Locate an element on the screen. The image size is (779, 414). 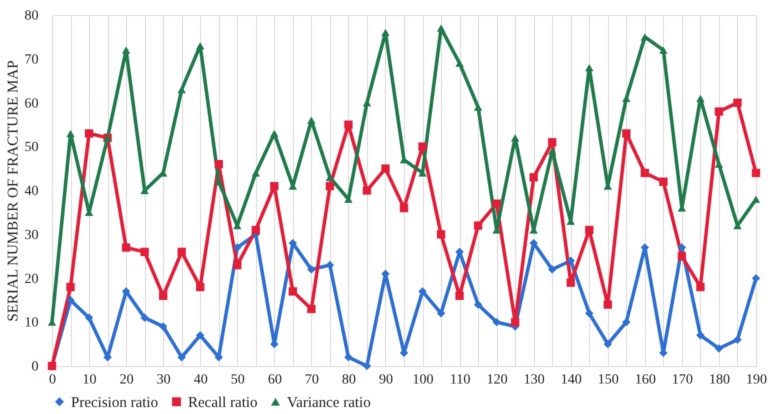
y-tick-label: 30 is located at coordinates (31, 235).